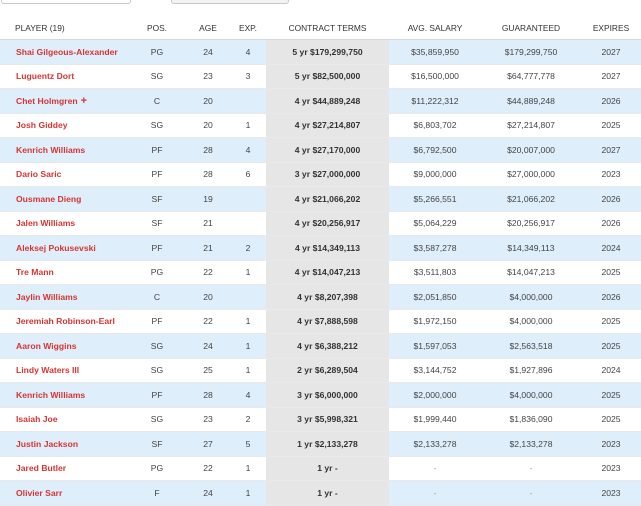 The width and height of the screenshot is (641, 506). I want to click on col-header-contract-terms: CONTRACT TERMS, so click(327, 28).